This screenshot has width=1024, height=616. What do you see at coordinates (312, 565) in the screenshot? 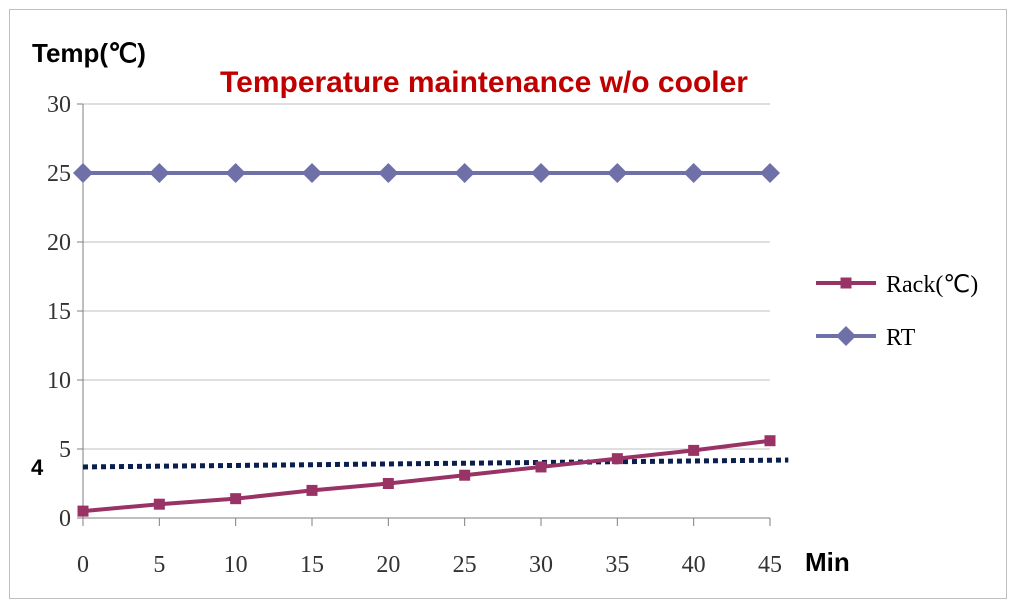
I see `x-tick-label-15: 15` at bounding box center [312, 565].